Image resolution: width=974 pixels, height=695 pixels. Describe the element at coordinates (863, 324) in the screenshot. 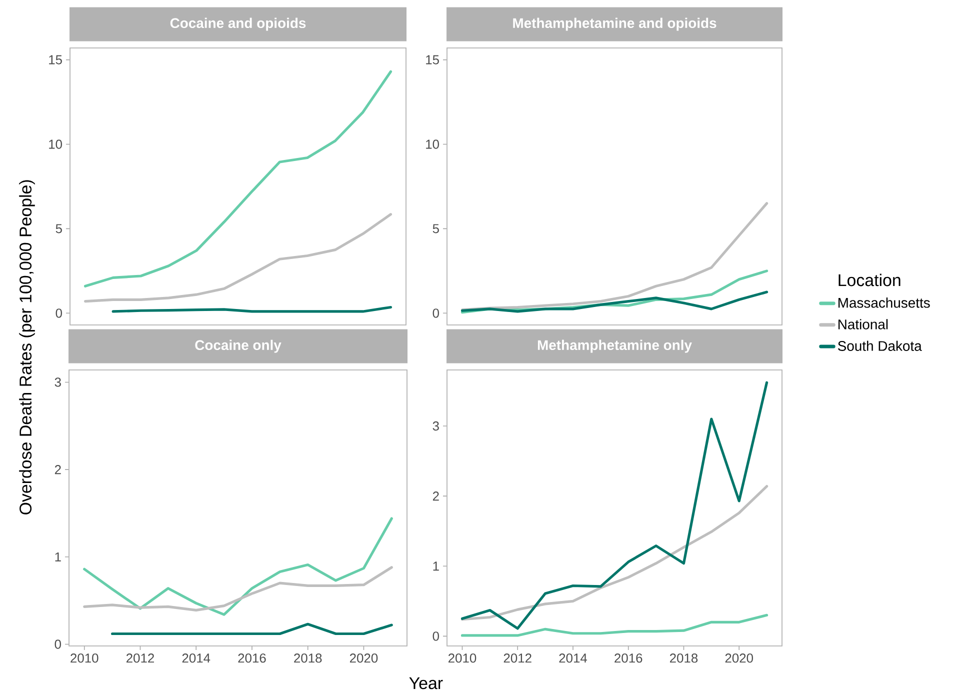

I see `legend-label: National` at that location.